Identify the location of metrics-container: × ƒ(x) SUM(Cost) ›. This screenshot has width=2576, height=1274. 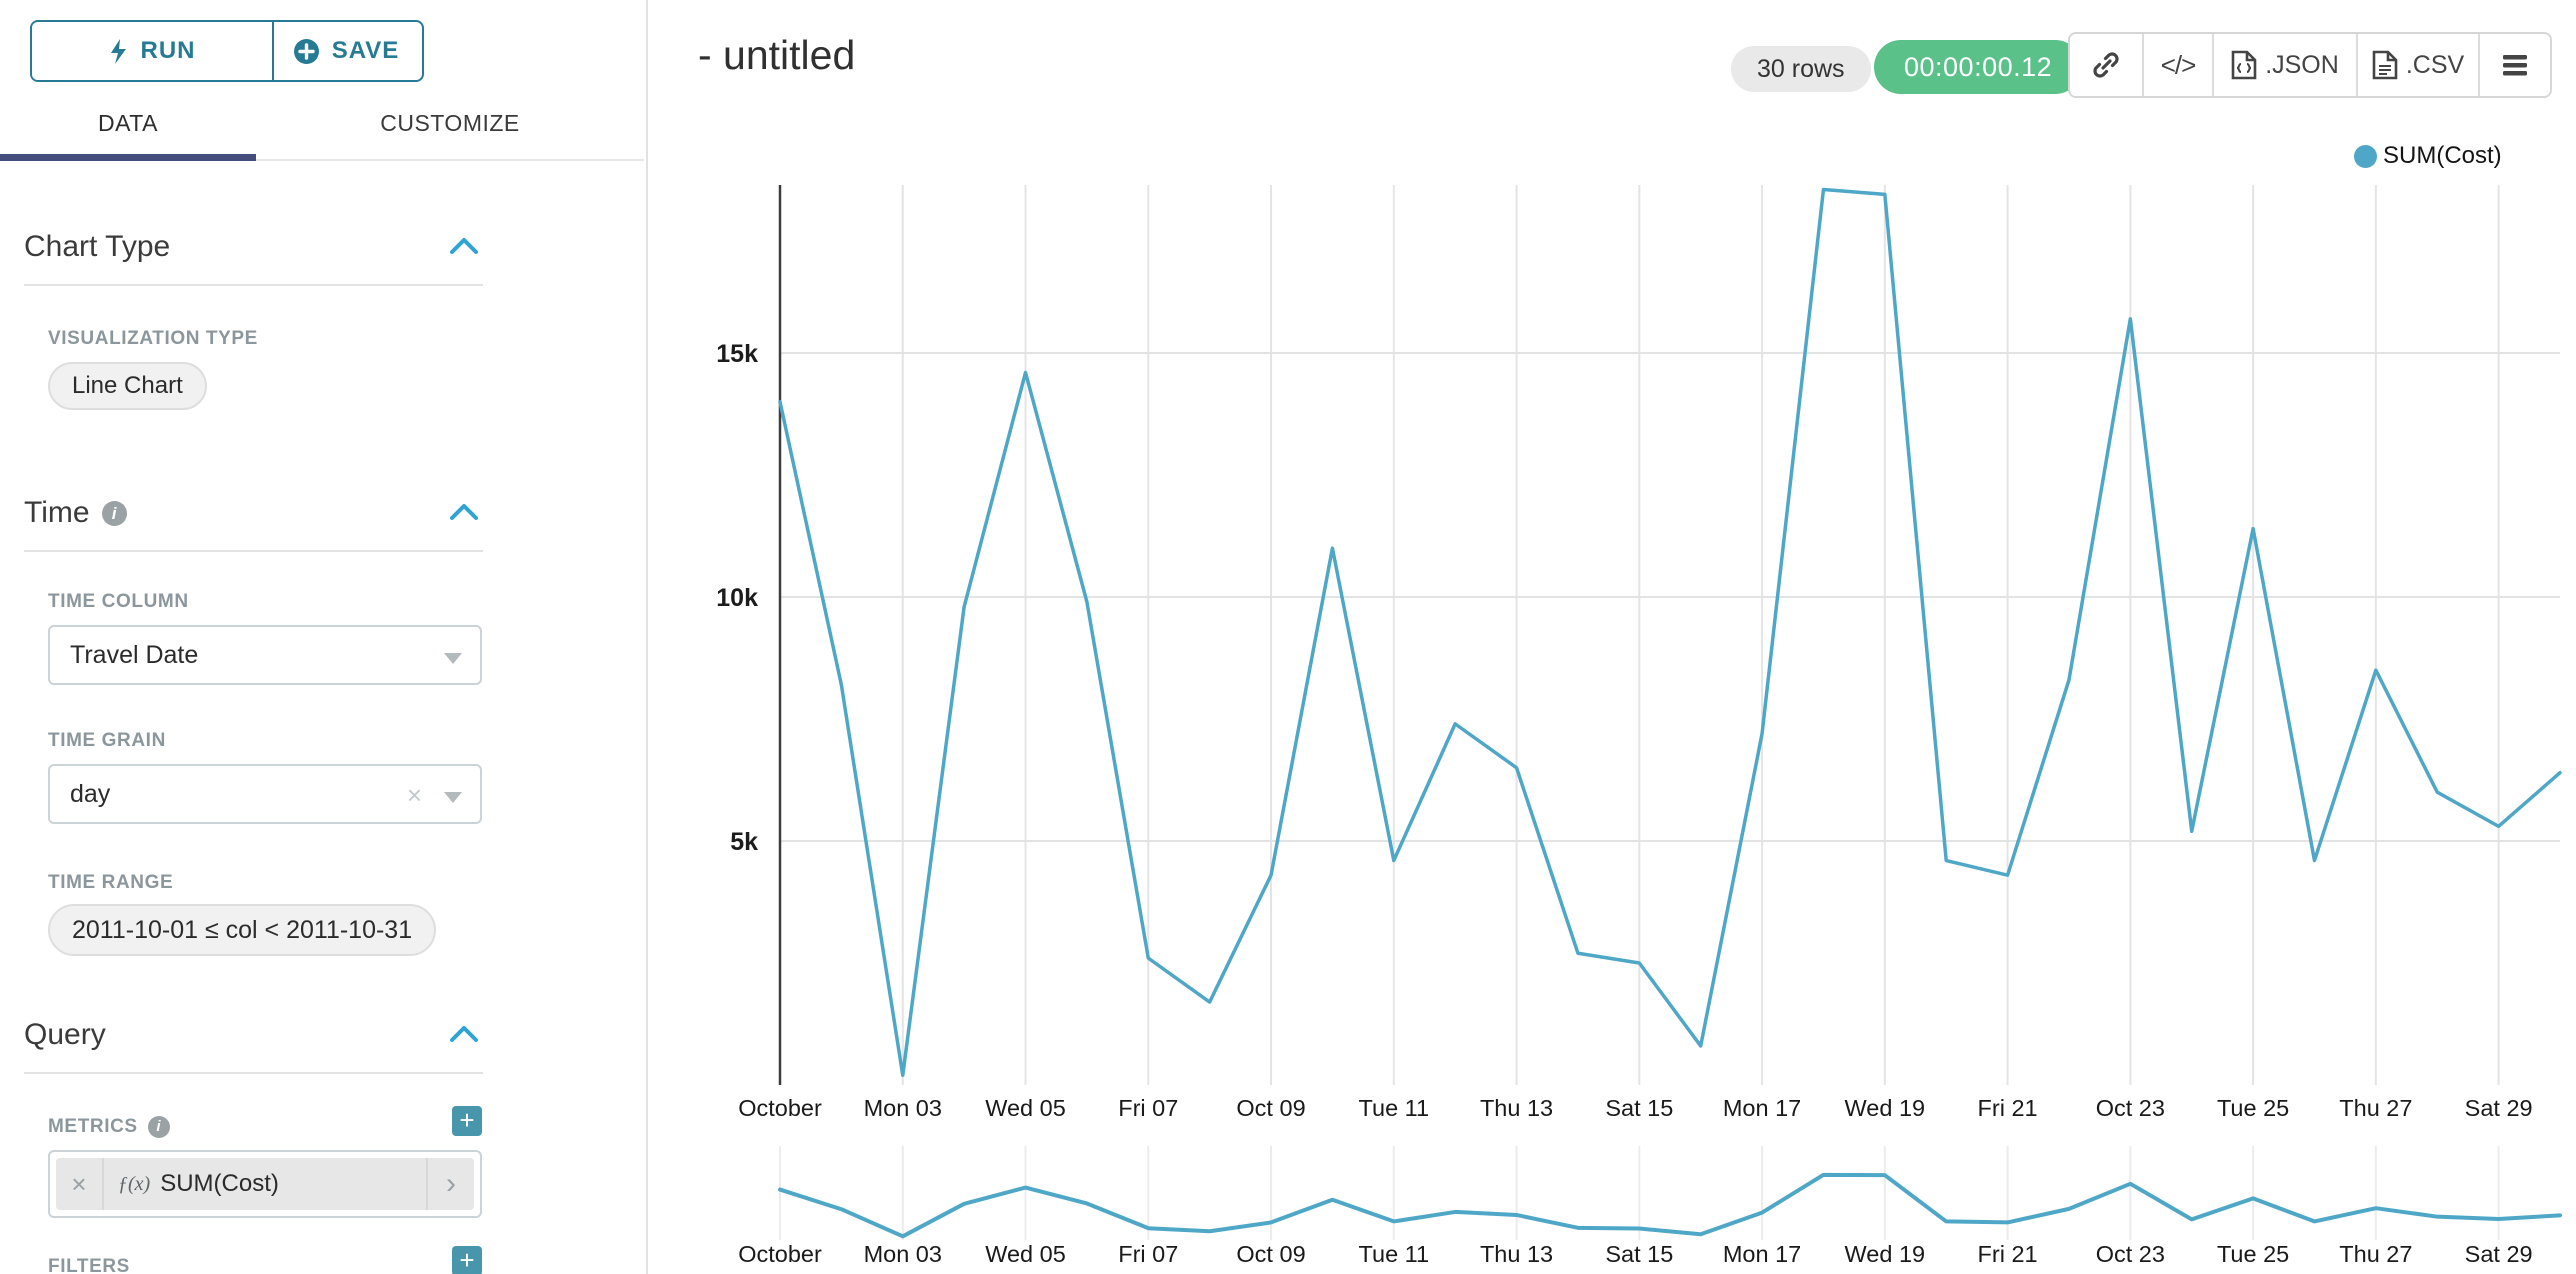
(265, 1184).